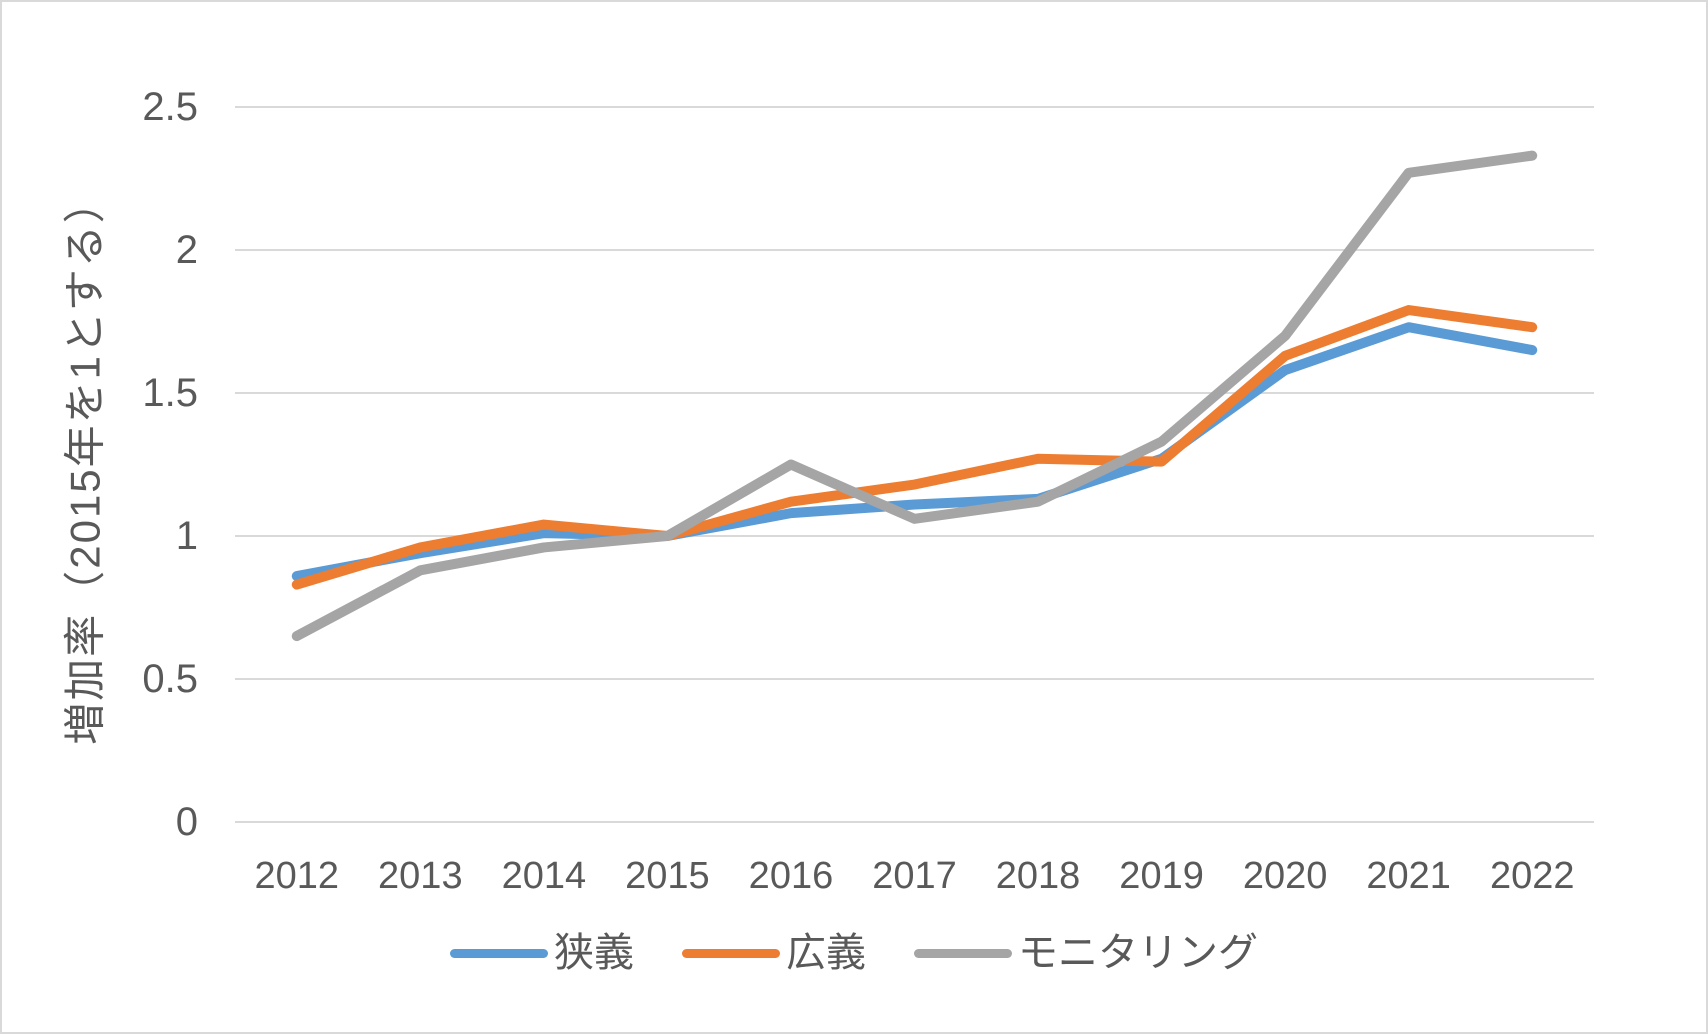 Image resolution: width=1708 pixels, height=1034 pixels. I want to click on y-tick-label: 1.5, so click(170, 393).